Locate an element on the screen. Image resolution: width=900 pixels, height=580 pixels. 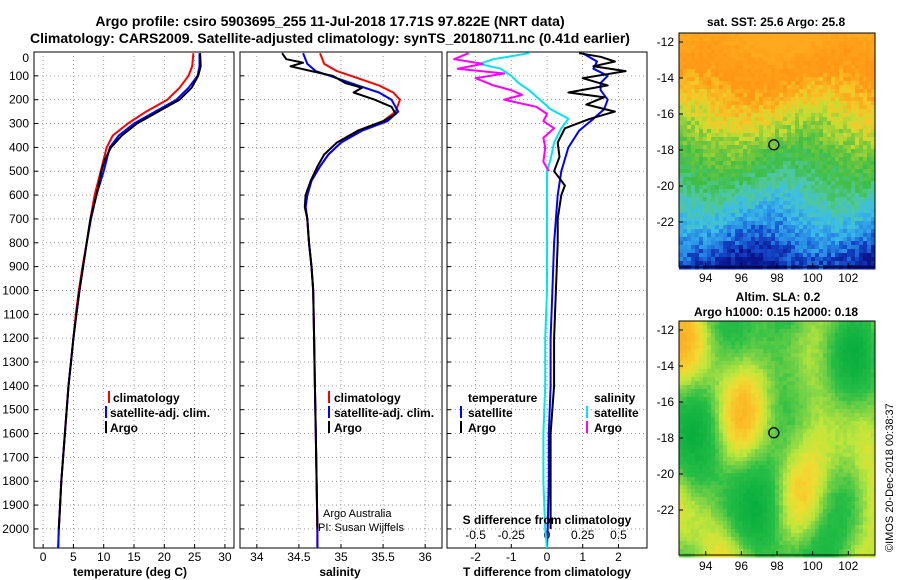
depth-tick-label: 1300 is located at coordinates (15, 362).